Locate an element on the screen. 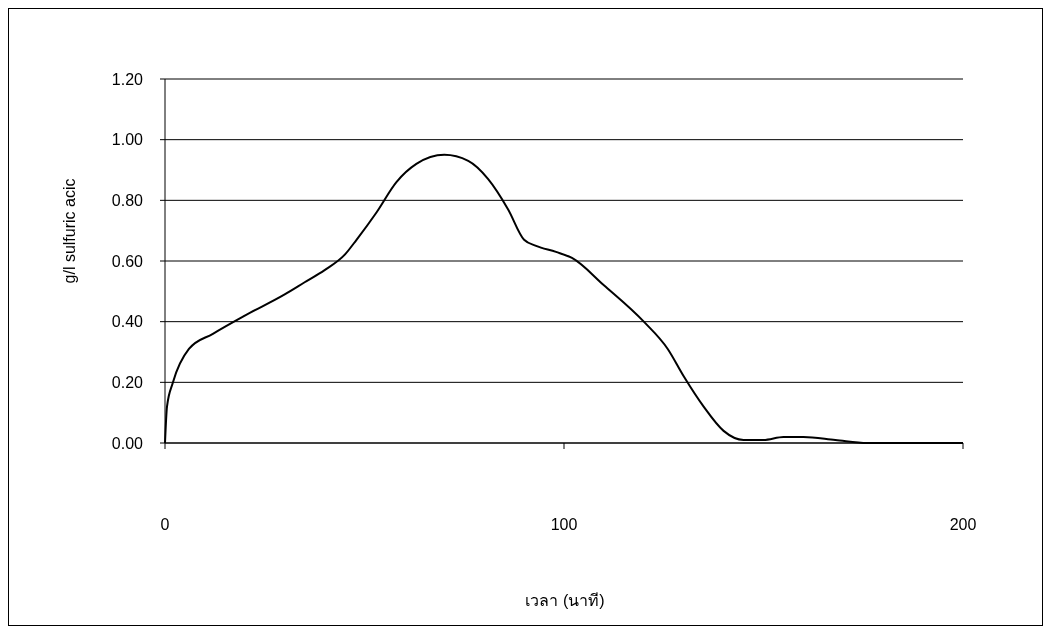 Image resolution: width=1051 pixels, height=634 pixels. y-tick-label: 0.40 is located at coordinates (127, 322).